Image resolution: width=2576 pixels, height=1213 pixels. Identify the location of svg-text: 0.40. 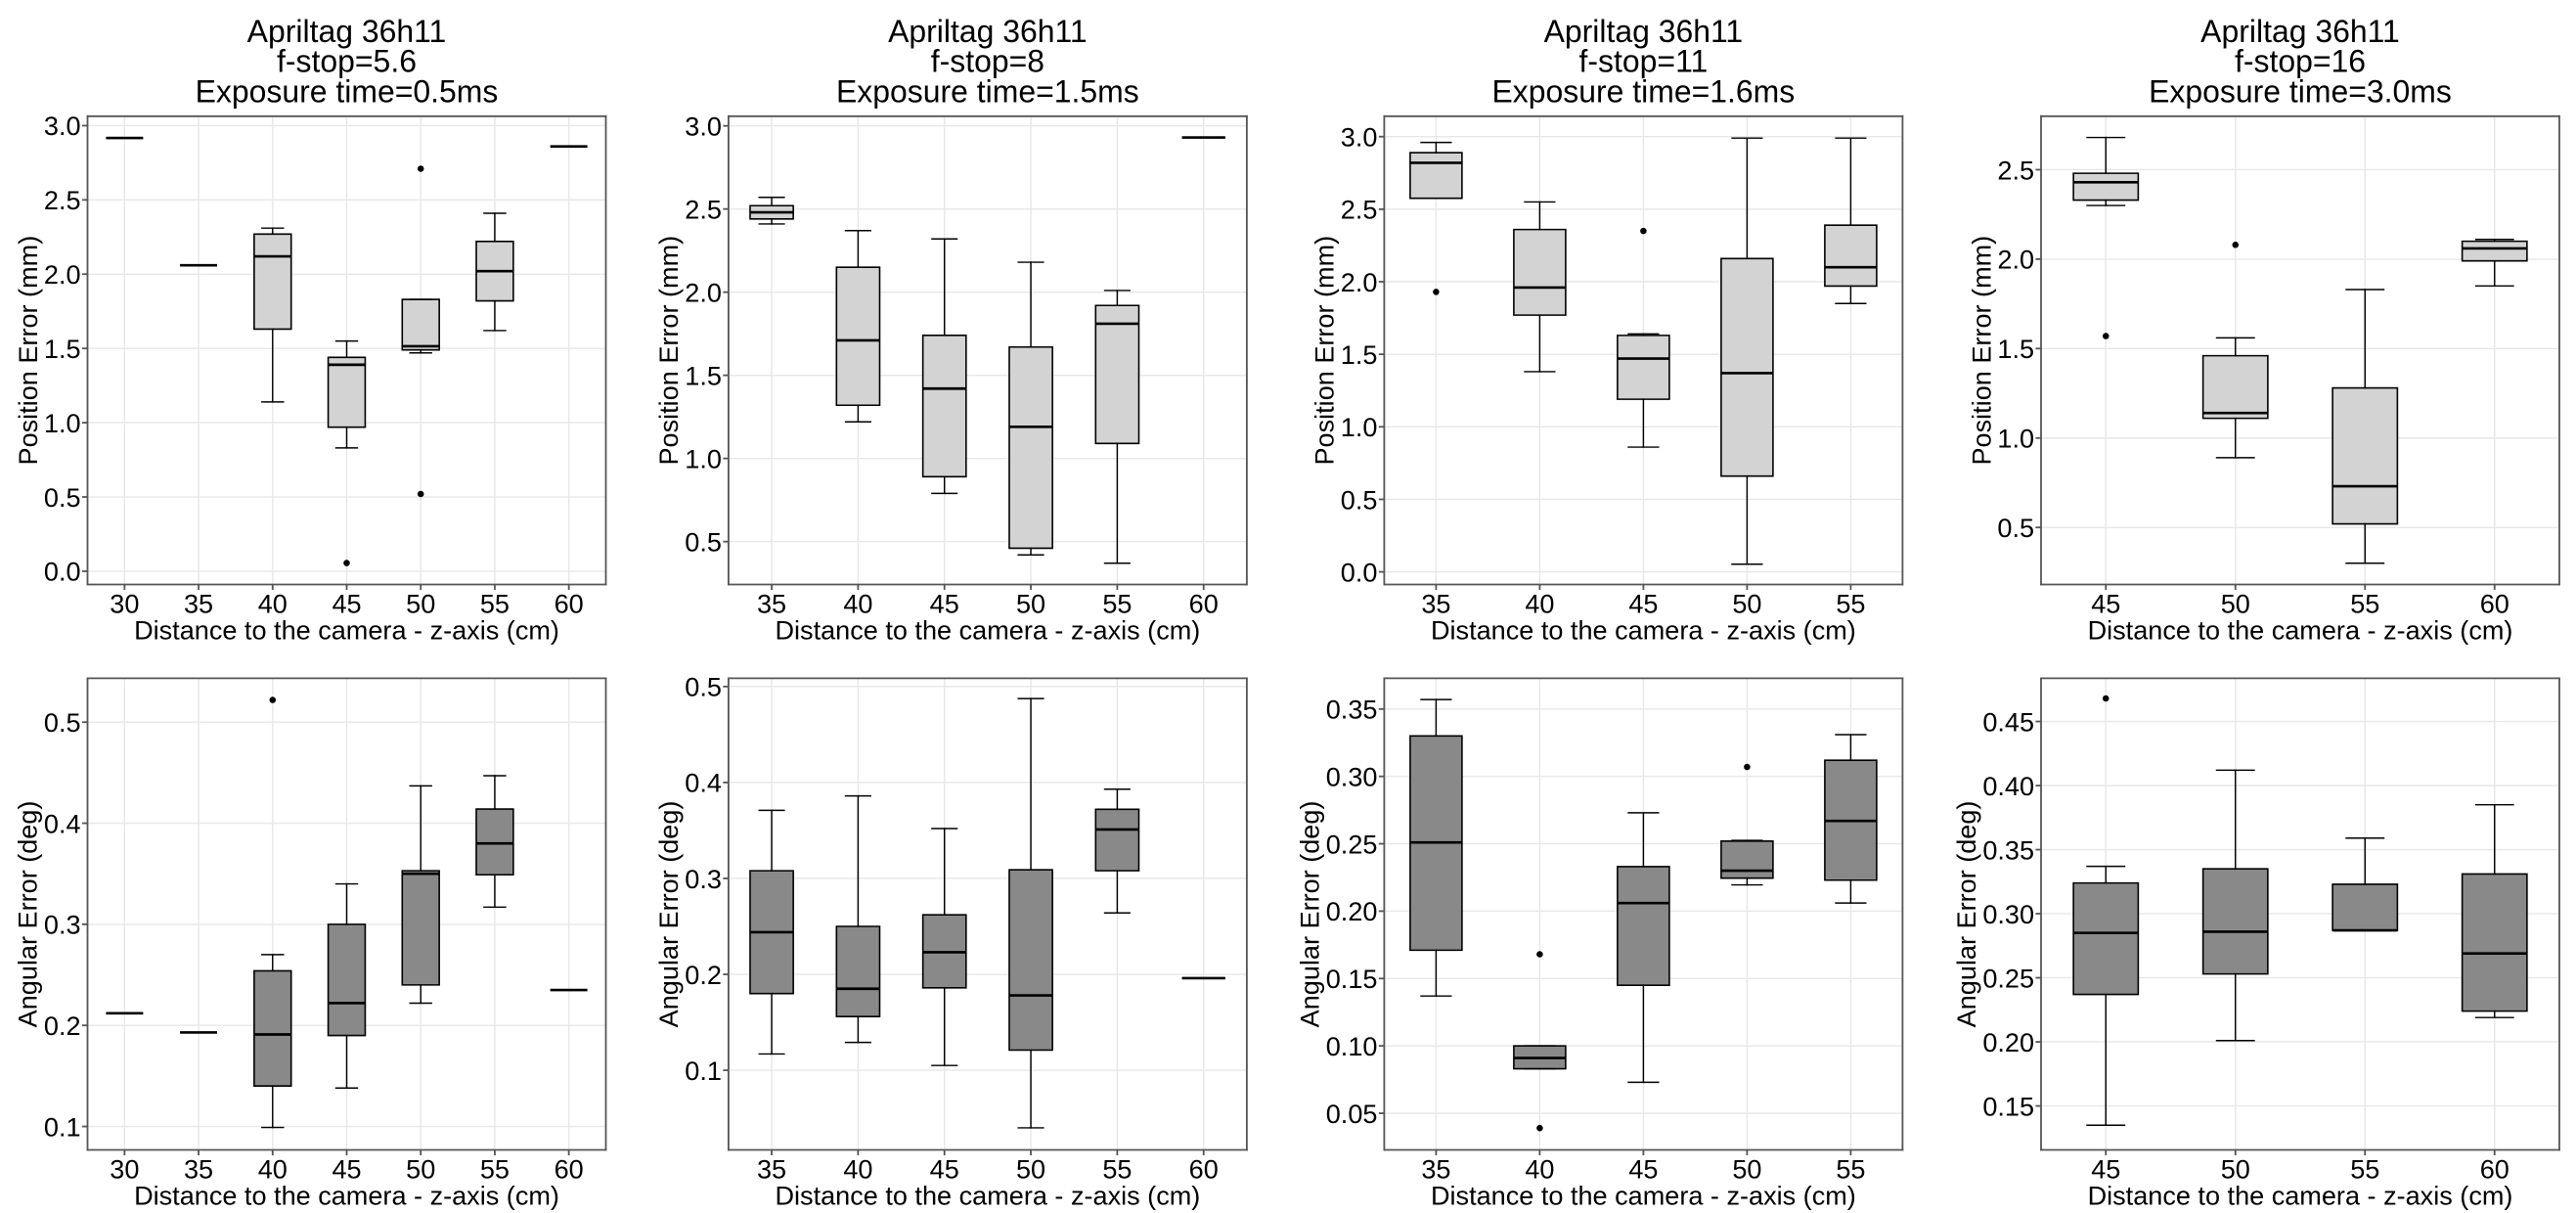
(2008, 786).